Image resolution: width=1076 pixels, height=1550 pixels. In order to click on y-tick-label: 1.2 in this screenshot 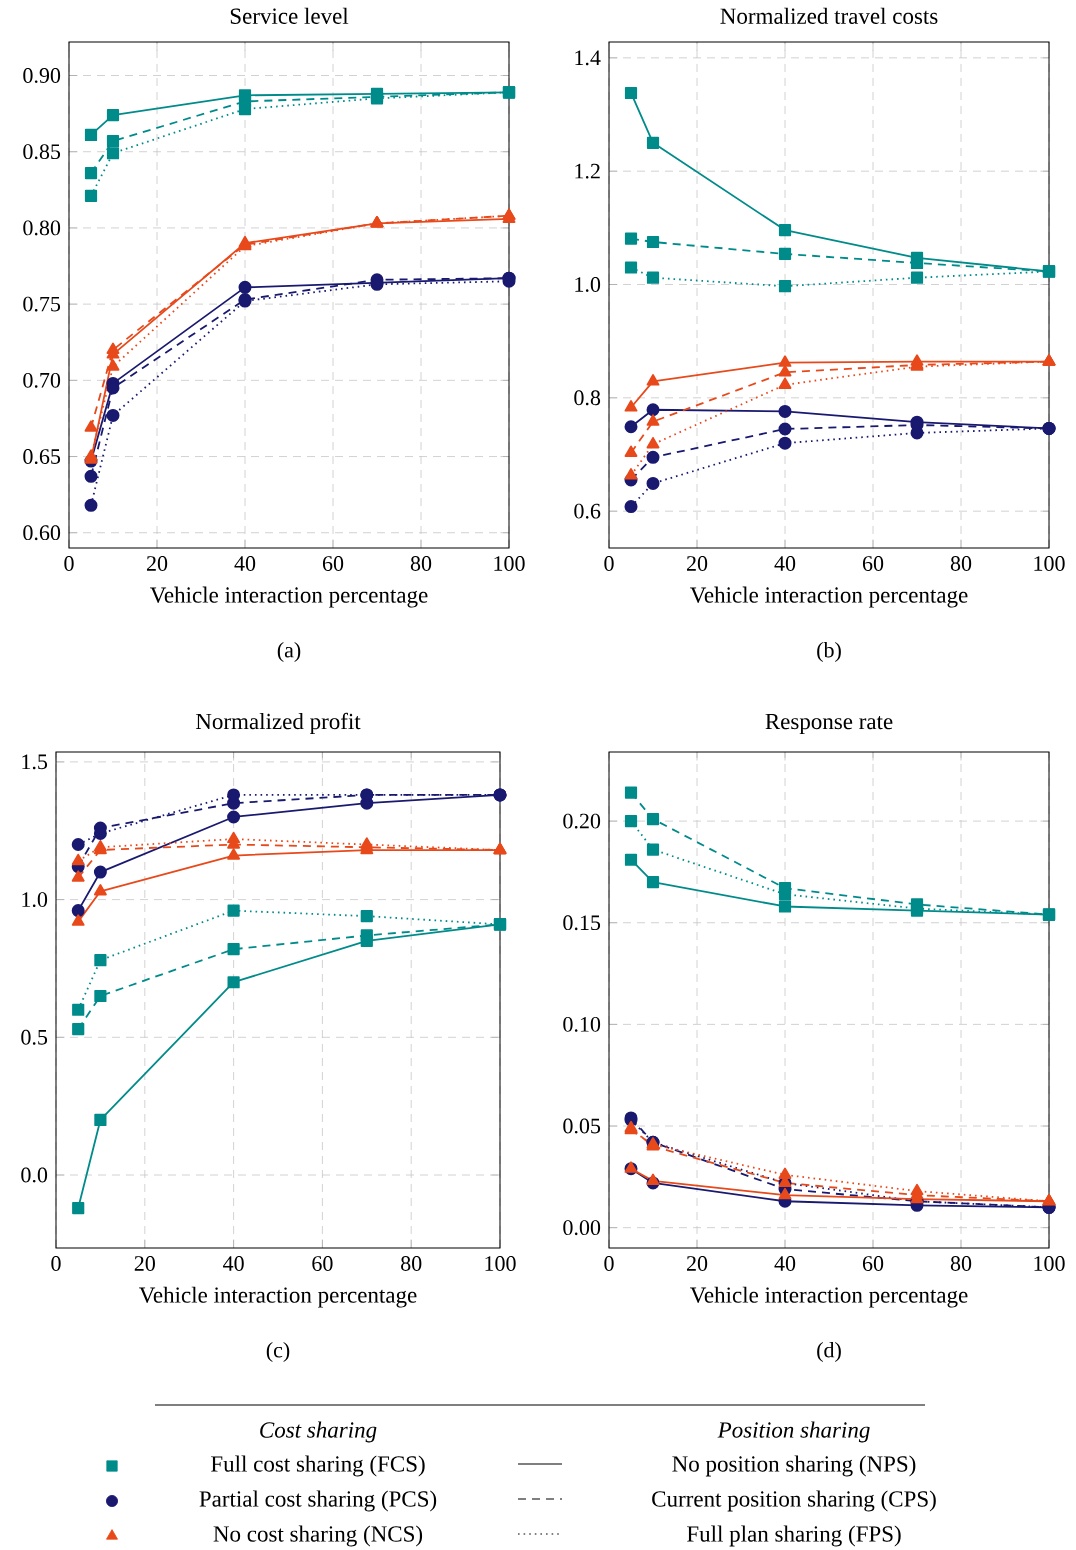, I will do `click(587, 171)`.